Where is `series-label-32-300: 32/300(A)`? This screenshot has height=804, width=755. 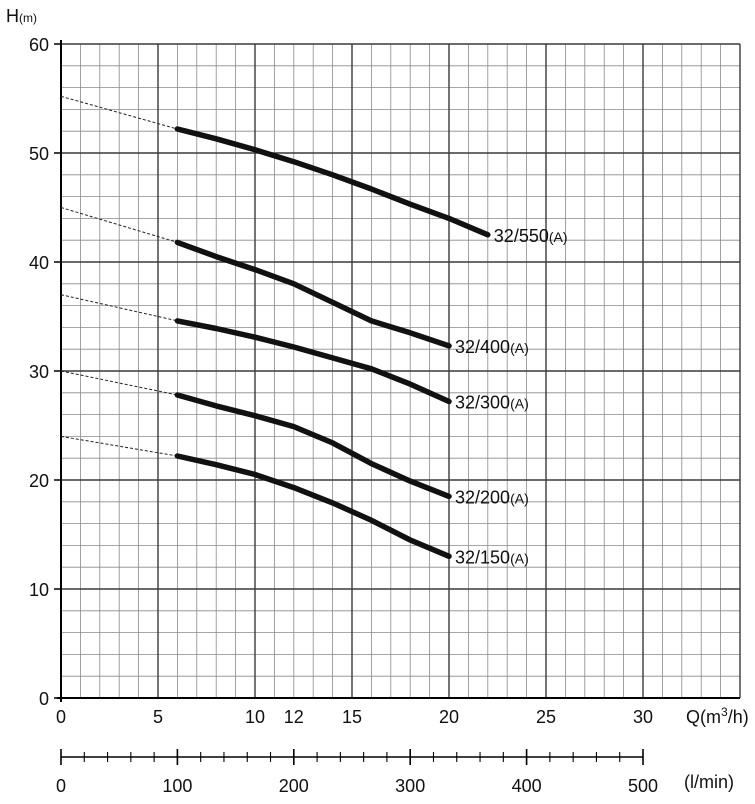 series-label-32-300: 32/300(A) is located at coordinates (492, 403).